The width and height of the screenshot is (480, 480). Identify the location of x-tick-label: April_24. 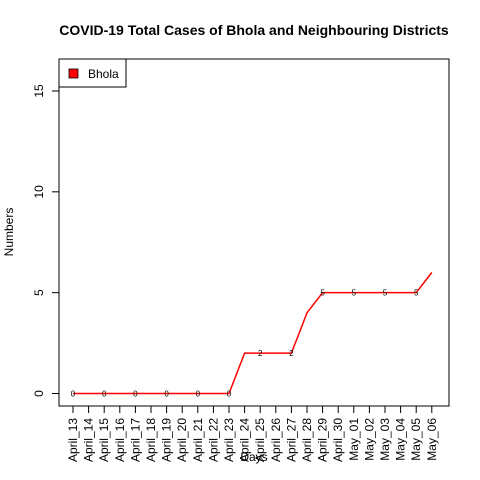
(245, 440).